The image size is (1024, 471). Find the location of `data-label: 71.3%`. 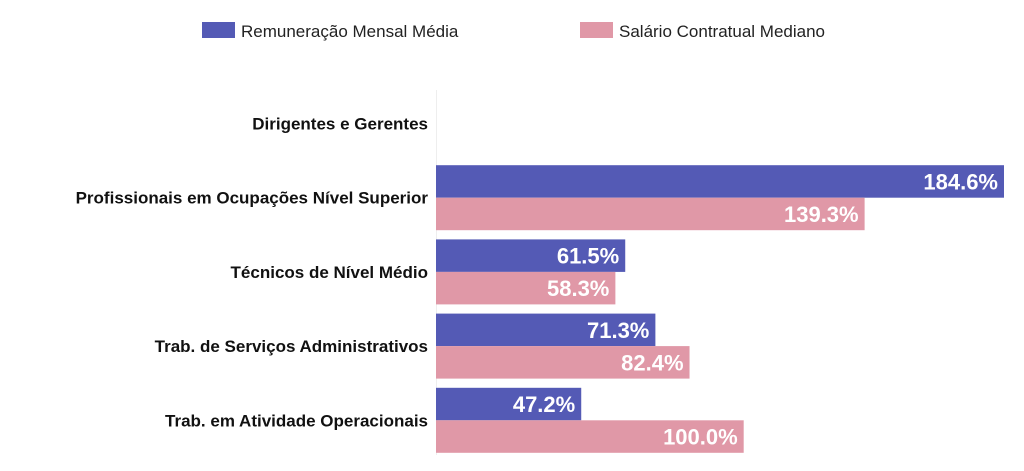

data-label: 71.3% is located at coordinates (618, 330).